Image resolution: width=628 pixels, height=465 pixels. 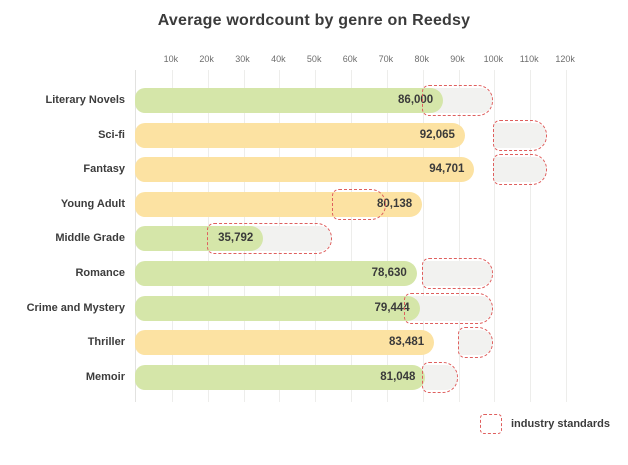 I want to click on category-label: Romance, so click(x=100, y=273).